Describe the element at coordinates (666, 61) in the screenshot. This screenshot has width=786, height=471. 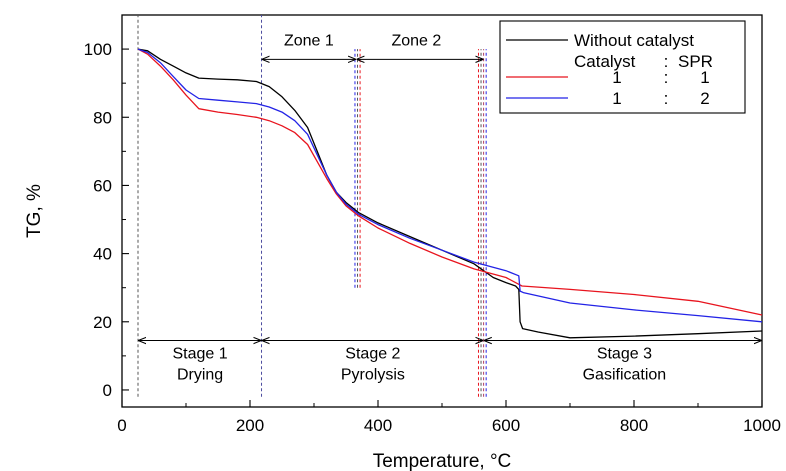
I see `legend-header: :` at that location.